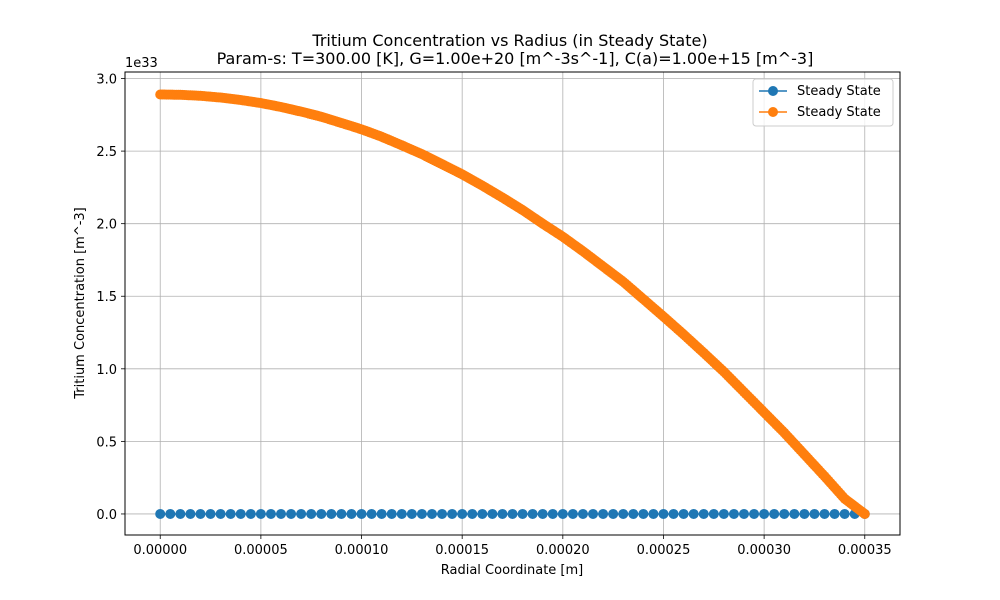 The image size is (1000, 600). What do you see at coordinates (764, 550) in the screenshot?
I see `x-tick-label: 0.00030` at bounding box center [764, 550].